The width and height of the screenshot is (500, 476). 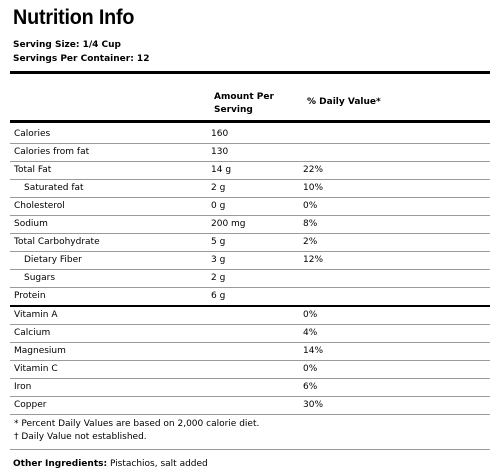 What do you see at coordinates (250, 121) in the screenshot?
I see `divider-header` at bounding box center [250, 121].